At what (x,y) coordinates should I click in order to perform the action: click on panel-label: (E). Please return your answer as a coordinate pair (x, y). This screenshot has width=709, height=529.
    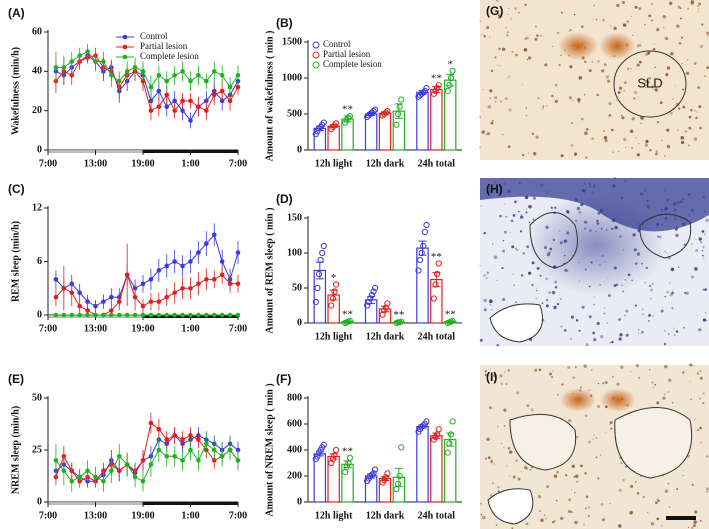
    Looking at the image, I should click on (16, 379).